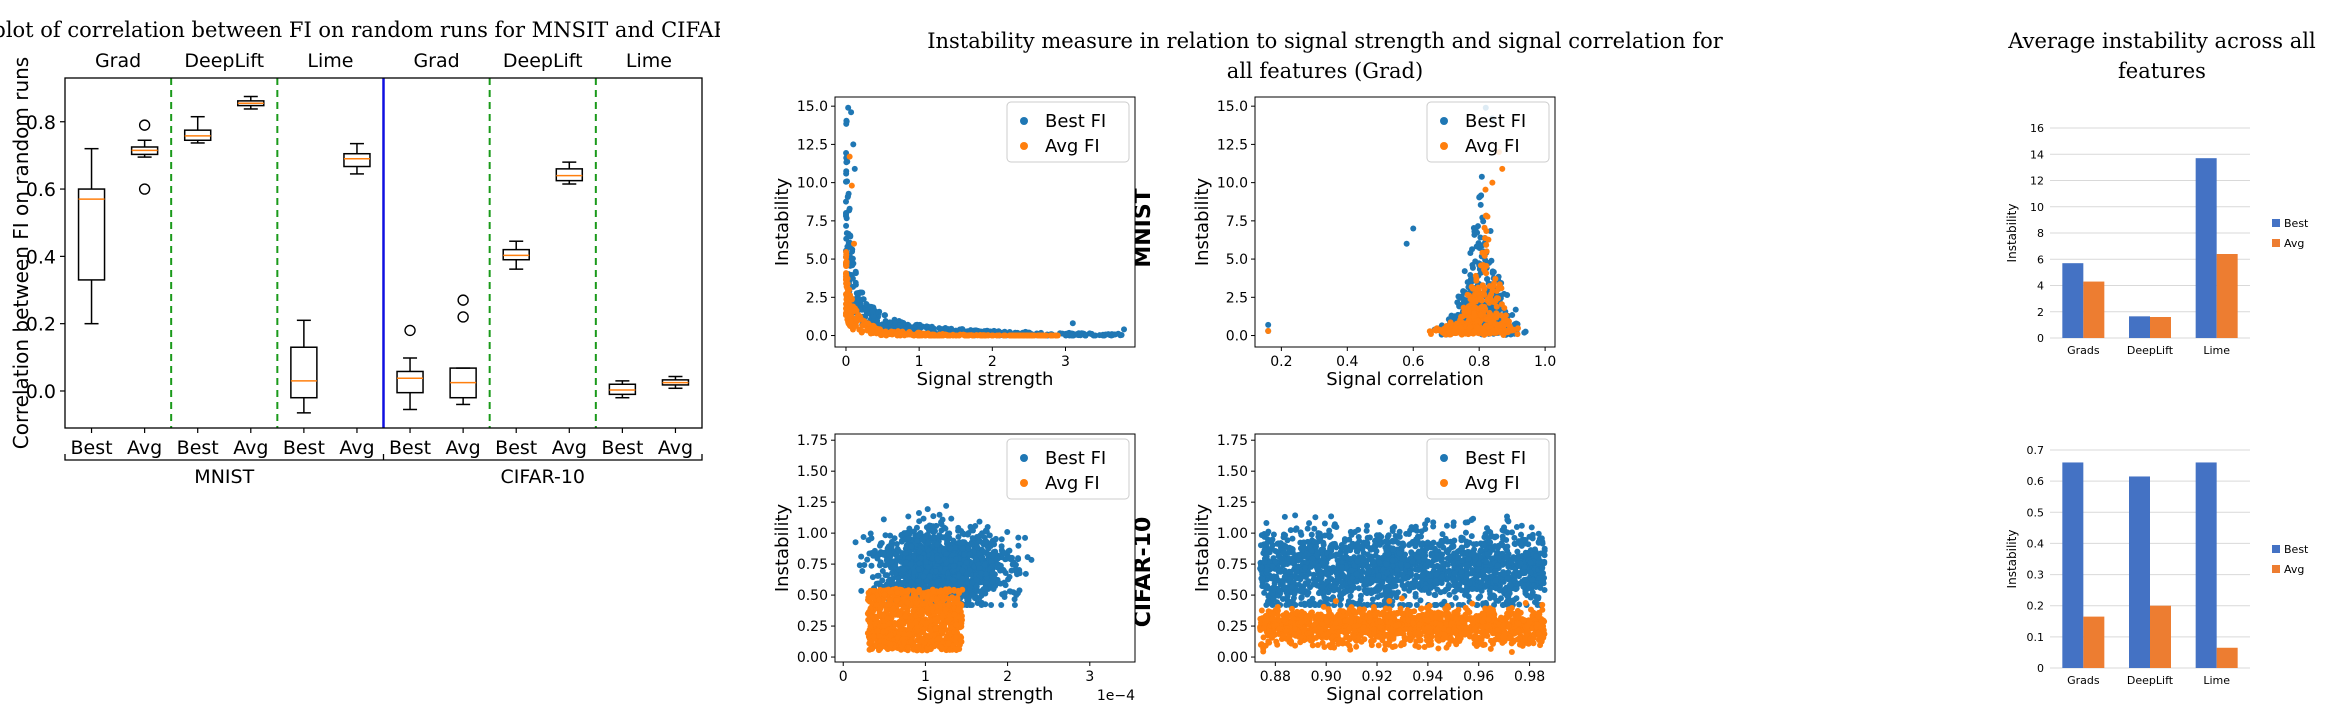 This screenshot has width=2331, height=721. What do you see at coordinates (569, 448) in the screenshot?
I see `x-tick-label: Avg` at bounding box center [569, 448].